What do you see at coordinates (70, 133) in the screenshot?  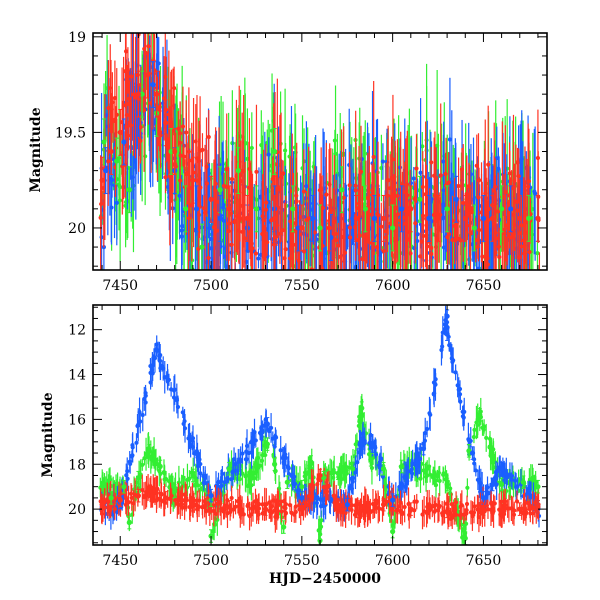 I see `y-tick-label: 19.5` at bounding box center [70, 133].